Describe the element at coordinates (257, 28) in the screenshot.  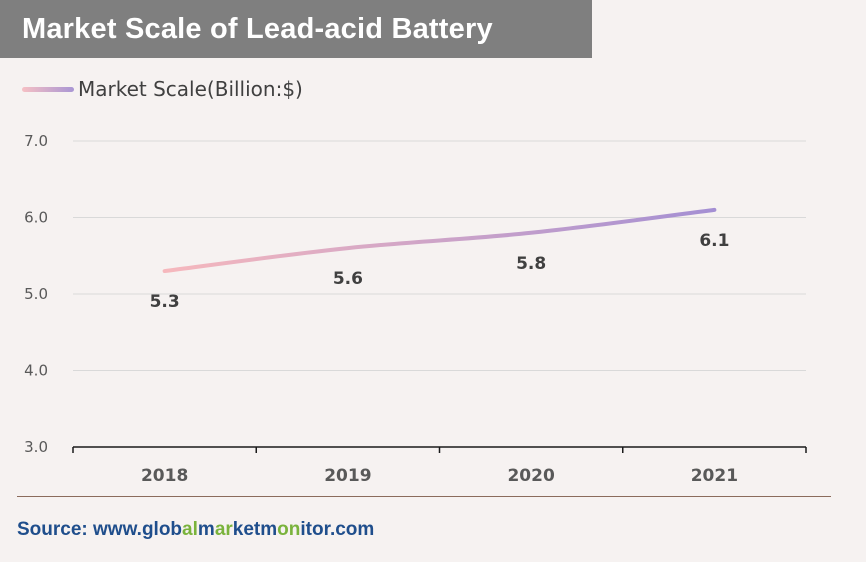
I see `chart-title: Market Scale of Lead-acid Battery` at that location.